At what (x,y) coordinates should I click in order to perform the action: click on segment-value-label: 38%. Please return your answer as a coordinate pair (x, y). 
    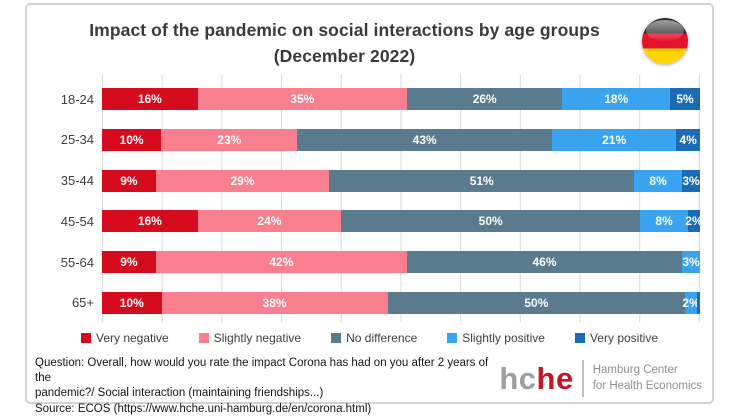
    Looking at the image, I should click on (274, 302).